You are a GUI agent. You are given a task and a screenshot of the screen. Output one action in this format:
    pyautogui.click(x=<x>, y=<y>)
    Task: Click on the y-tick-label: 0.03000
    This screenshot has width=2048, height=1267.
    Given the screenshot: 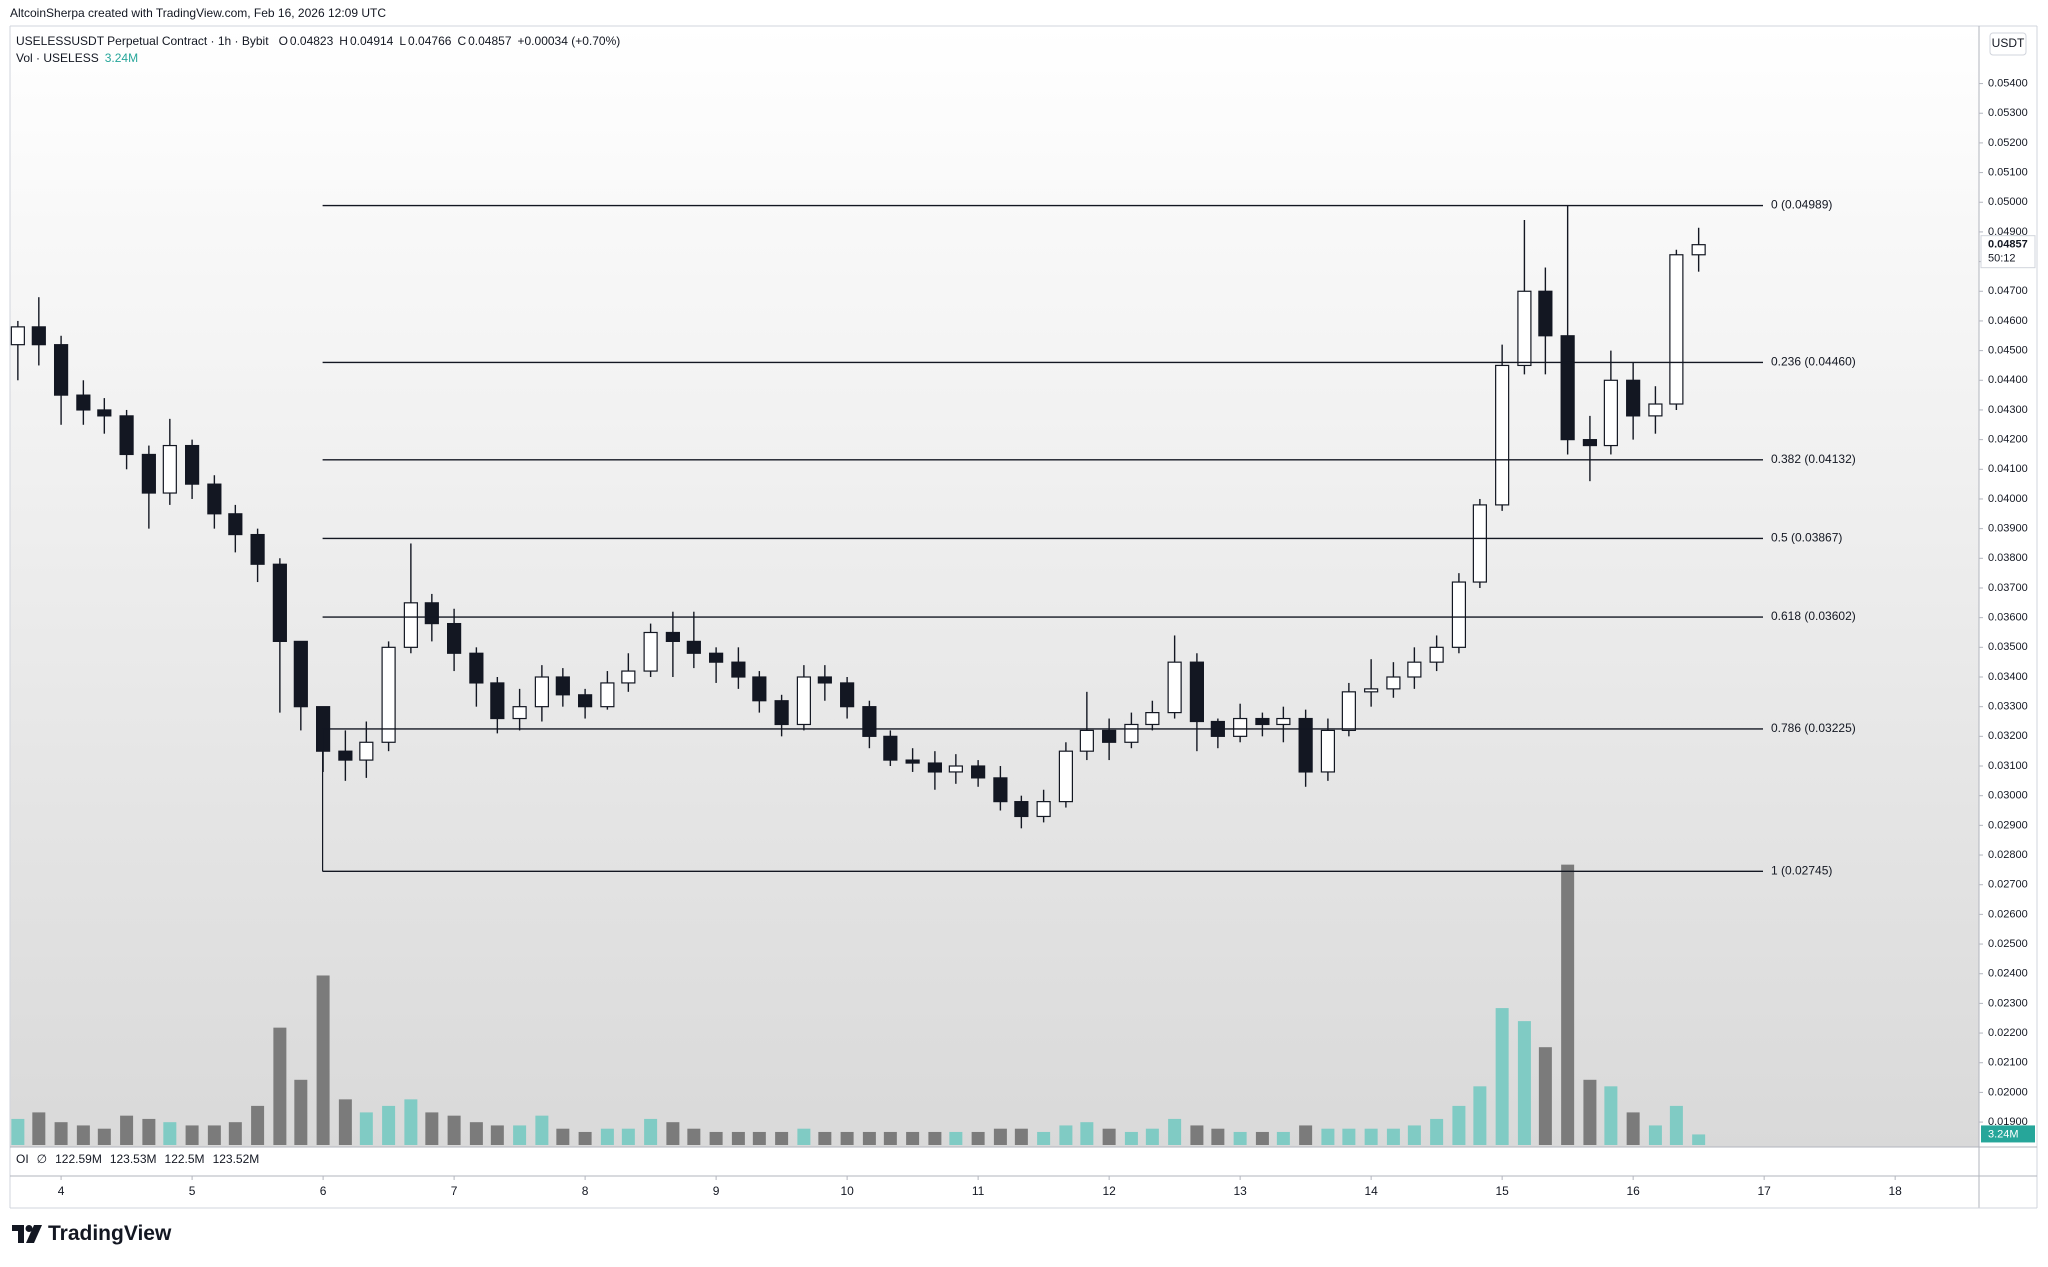 What is the action you would take?
    pyautogui.click(x=2008, y=796)
    